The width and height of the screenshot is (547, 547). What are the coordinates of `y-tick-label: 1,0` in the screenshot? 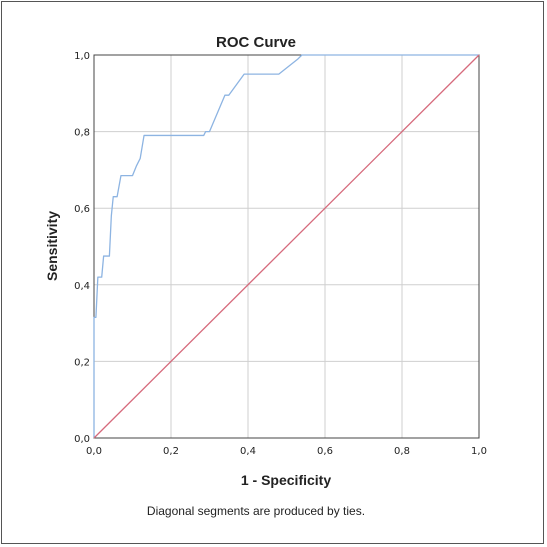 It's located at (82, 56).